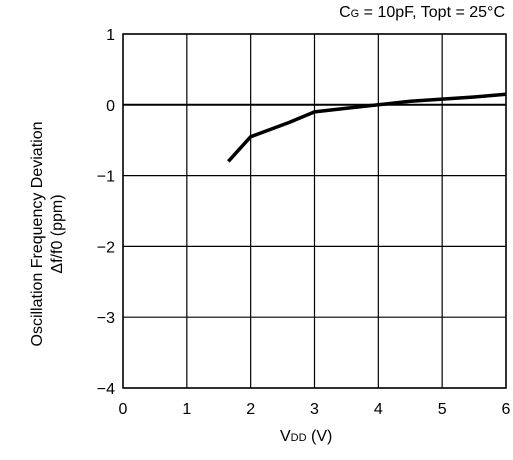 Image resolution: width=513 pixels, height=460 pixels. What do you see at coordinates (442, 409) in the screenshot?
I see `x-tick-label: 5` at bounding box center [442, 409].